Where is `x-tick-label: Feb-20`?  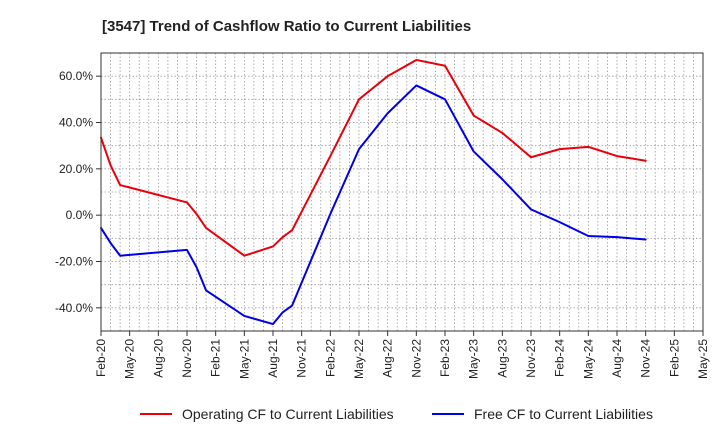
x-tick-label: Feb-20 is located at coordinates (101, 358).